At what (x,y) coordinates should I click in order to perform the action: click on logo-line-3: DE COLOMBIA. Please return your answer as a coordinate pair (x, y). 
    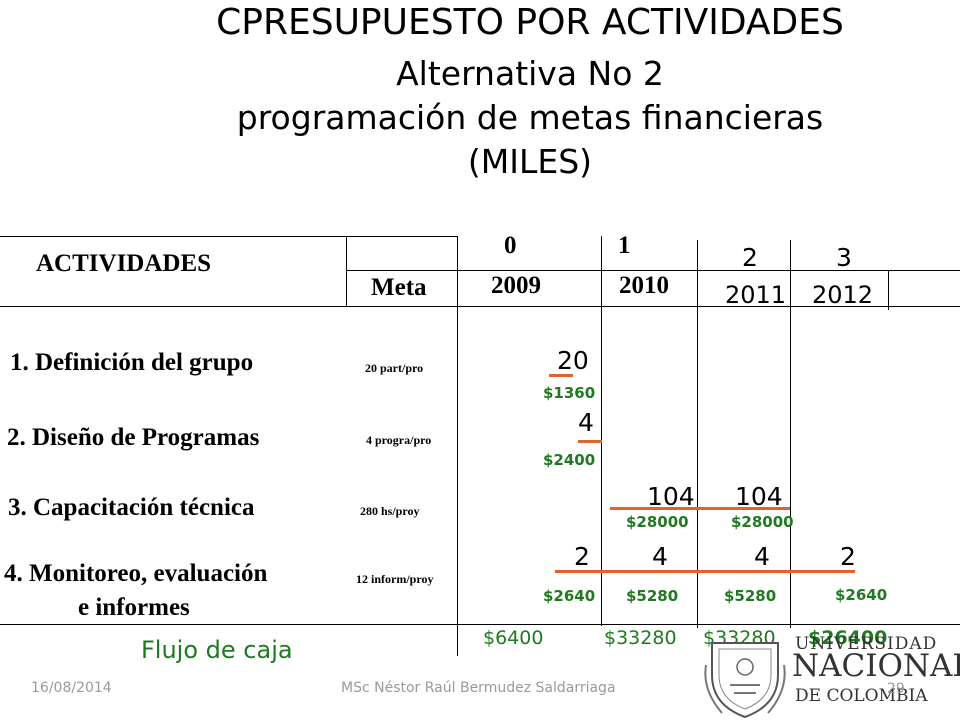
    Looking at the image, I should click on (861, 696).